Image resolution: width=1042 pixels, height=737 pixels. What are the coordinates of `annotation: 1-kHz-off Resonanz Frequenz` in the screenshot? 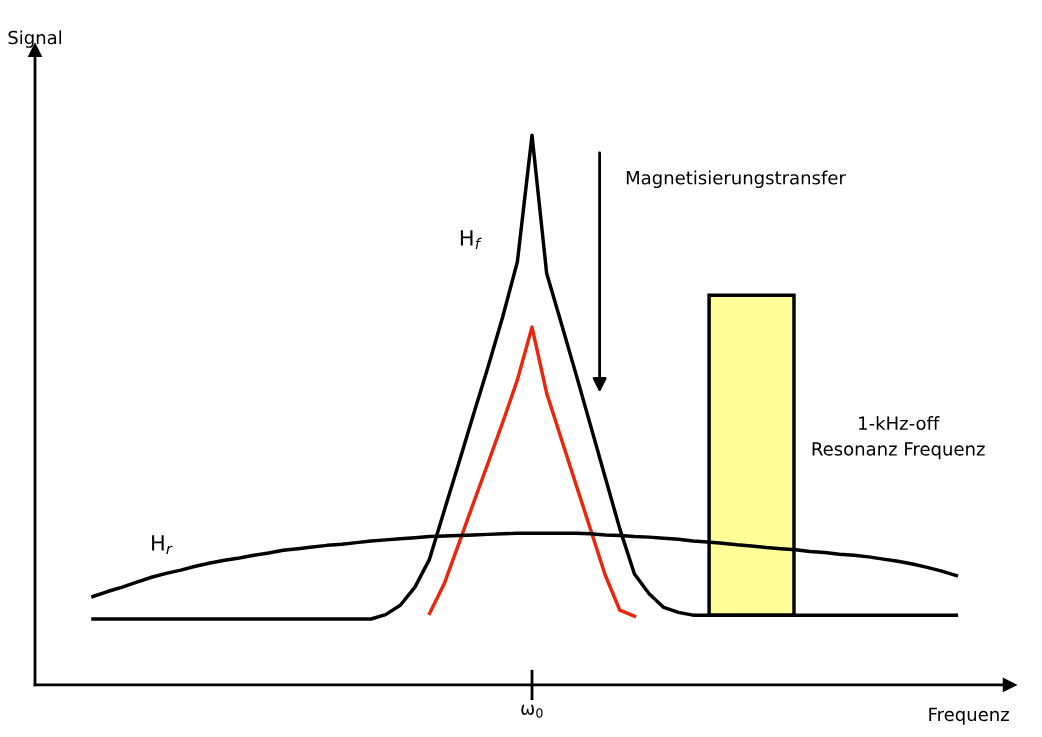 It's located at (898, 438).